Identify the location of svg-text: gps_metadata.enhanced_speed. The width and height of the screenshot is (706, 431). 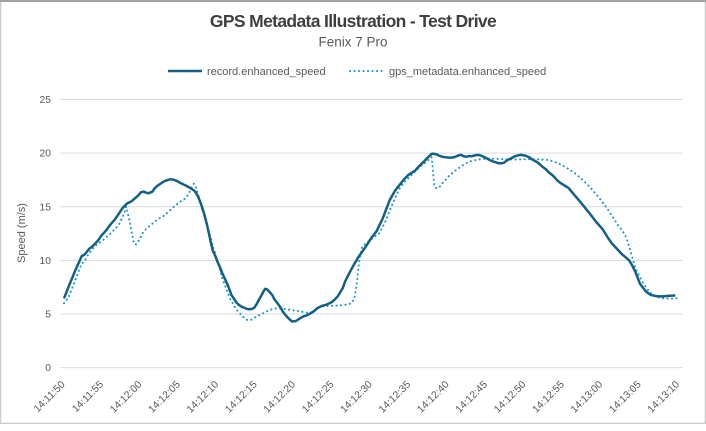
(467, 72).